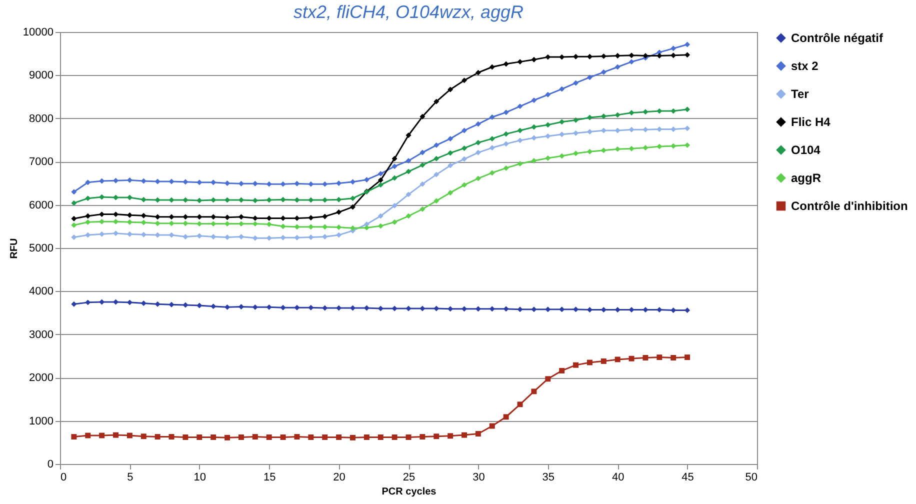 This screenshot has width=916, height=504. What do you see at coordinates (806, 178) in the screenshot?
I see `legend-label: aggR` at bounding box center [806, 178].